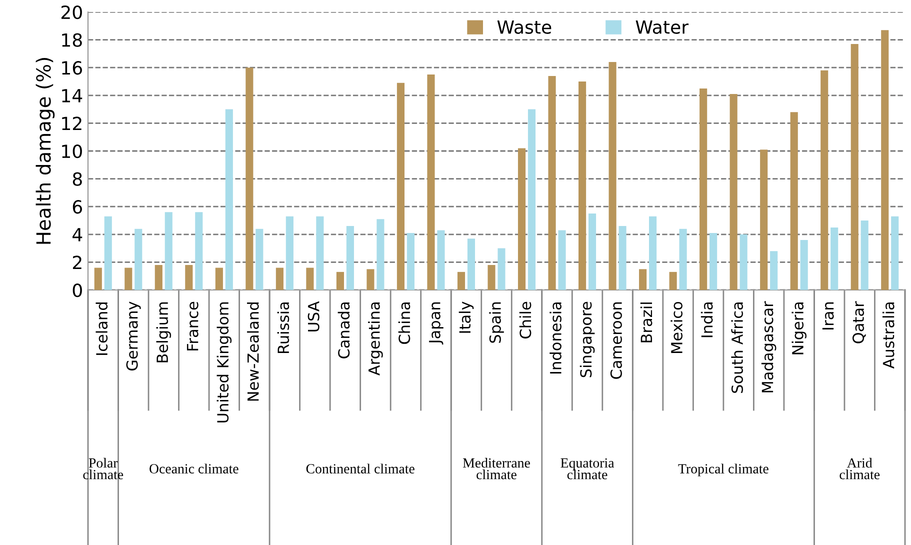 The height and width of the screenshot is (545, 911). What do you see at coordinates (616, 340) in the screenshot?
I see `x-tick-label: Cameroon` at bounding box center [616, 340].